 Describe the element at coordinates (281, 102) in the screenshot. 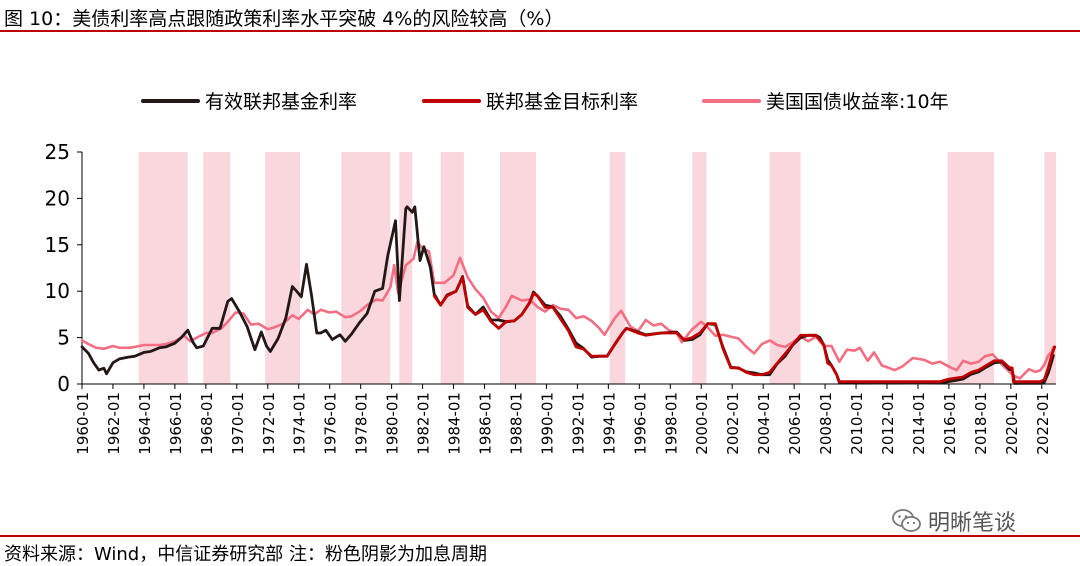

I see `legend-label-0: 有效联邦基金利率` at that location.